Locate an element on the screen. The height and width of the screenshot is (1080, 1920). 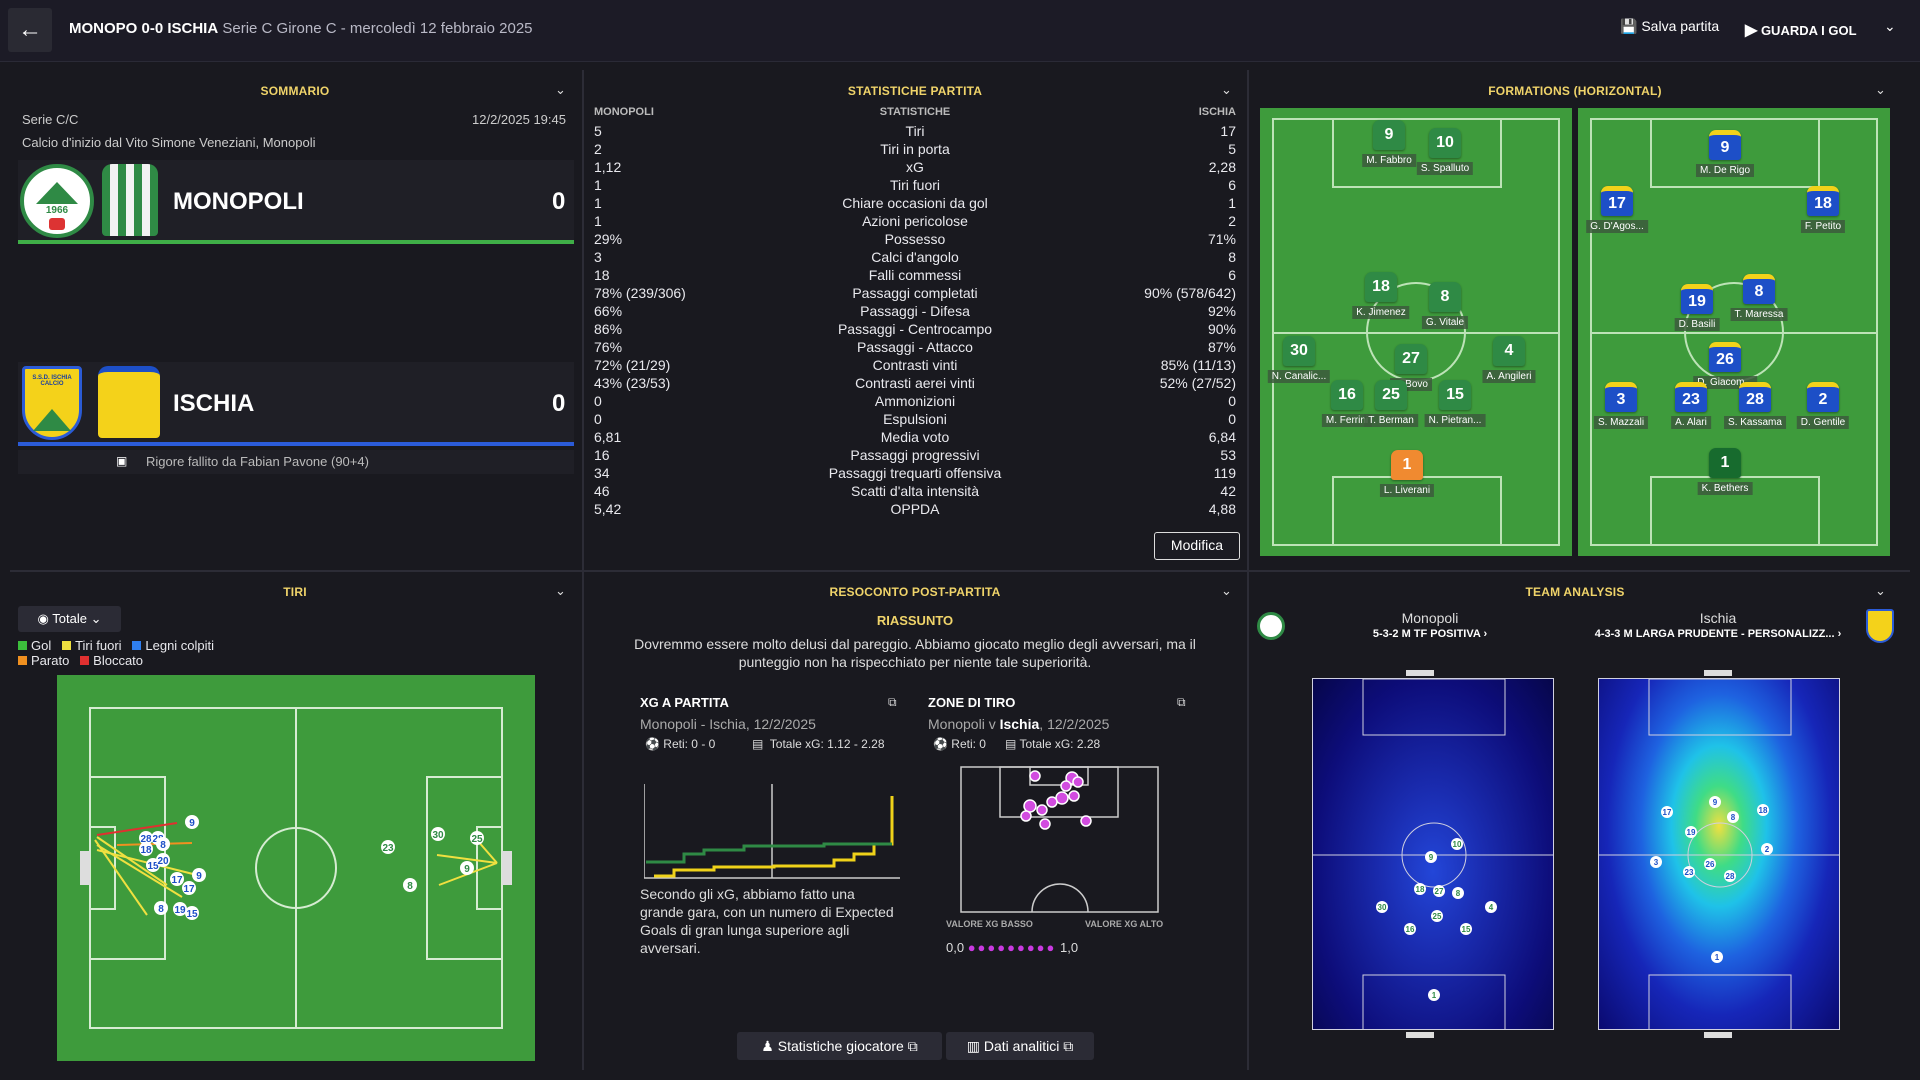
match-event-row: ▣ Rigore fallito da Fabian Pavone (90+4) is located at coordinates (296, 462).